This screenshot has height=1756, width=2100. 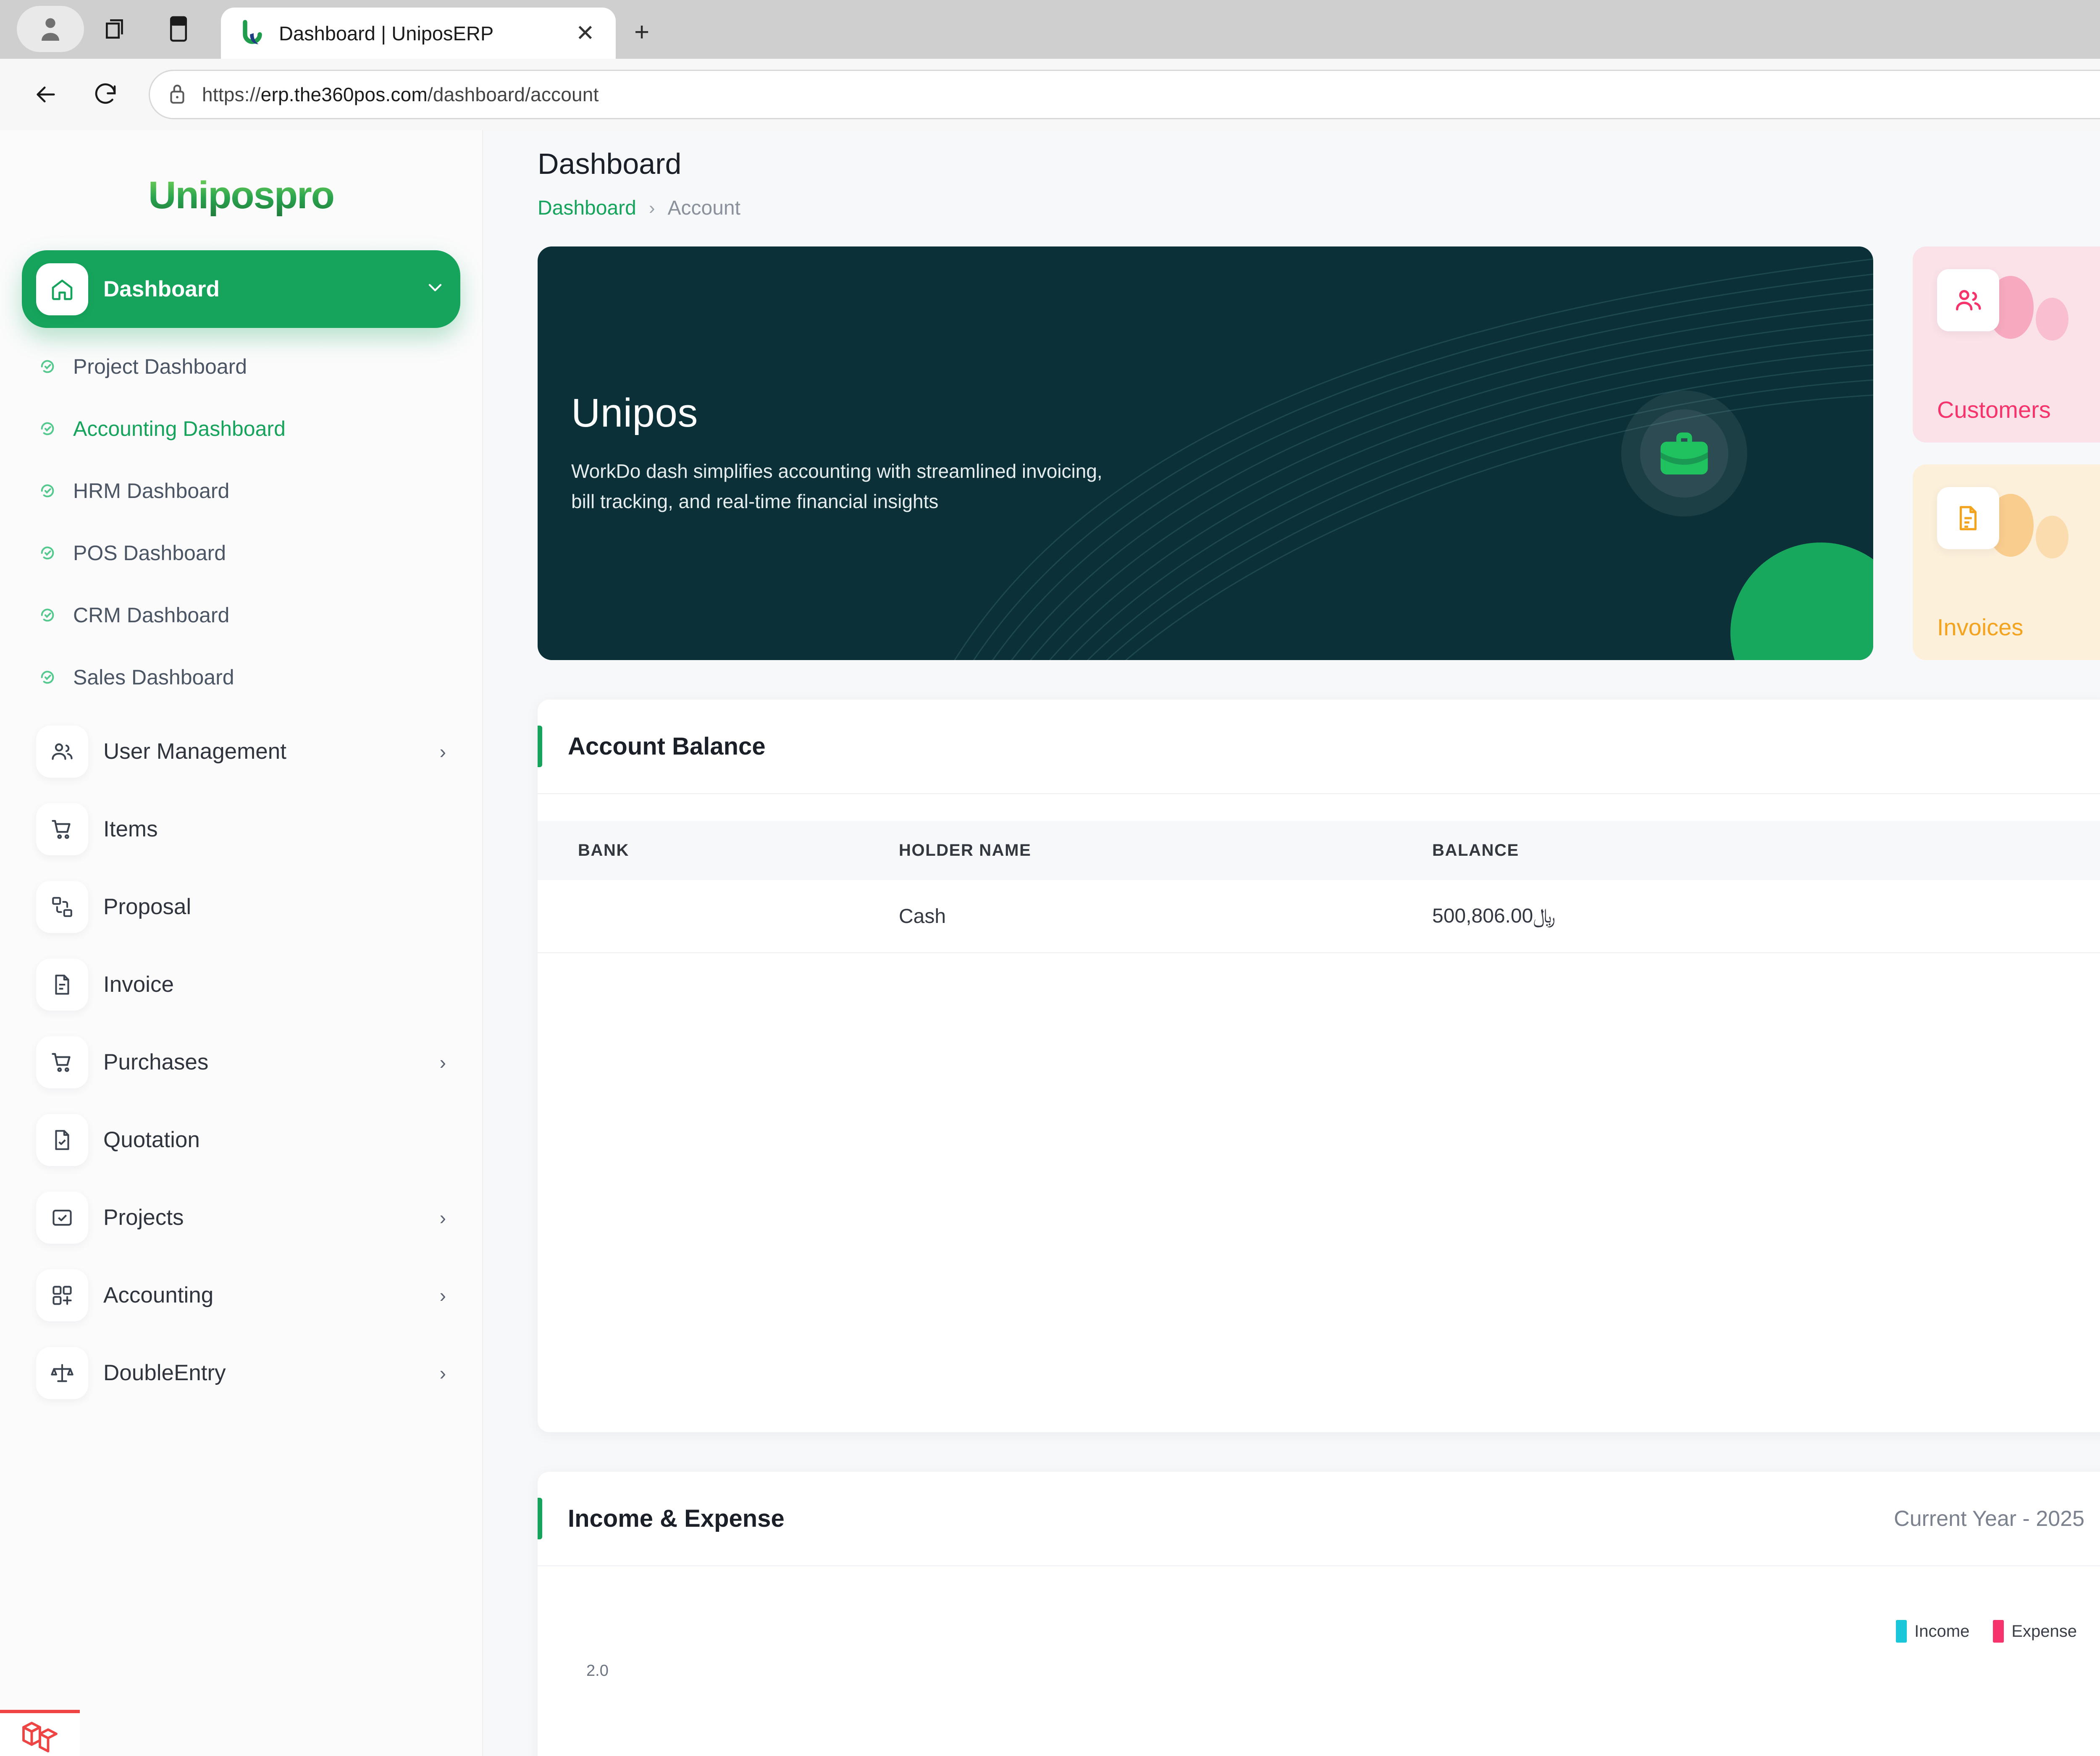 What do you see at coordinates (2006, 562) in the screenshot?
I see `stat-card-invoices: 12 Invoices` at bounding box center [2006, 562].